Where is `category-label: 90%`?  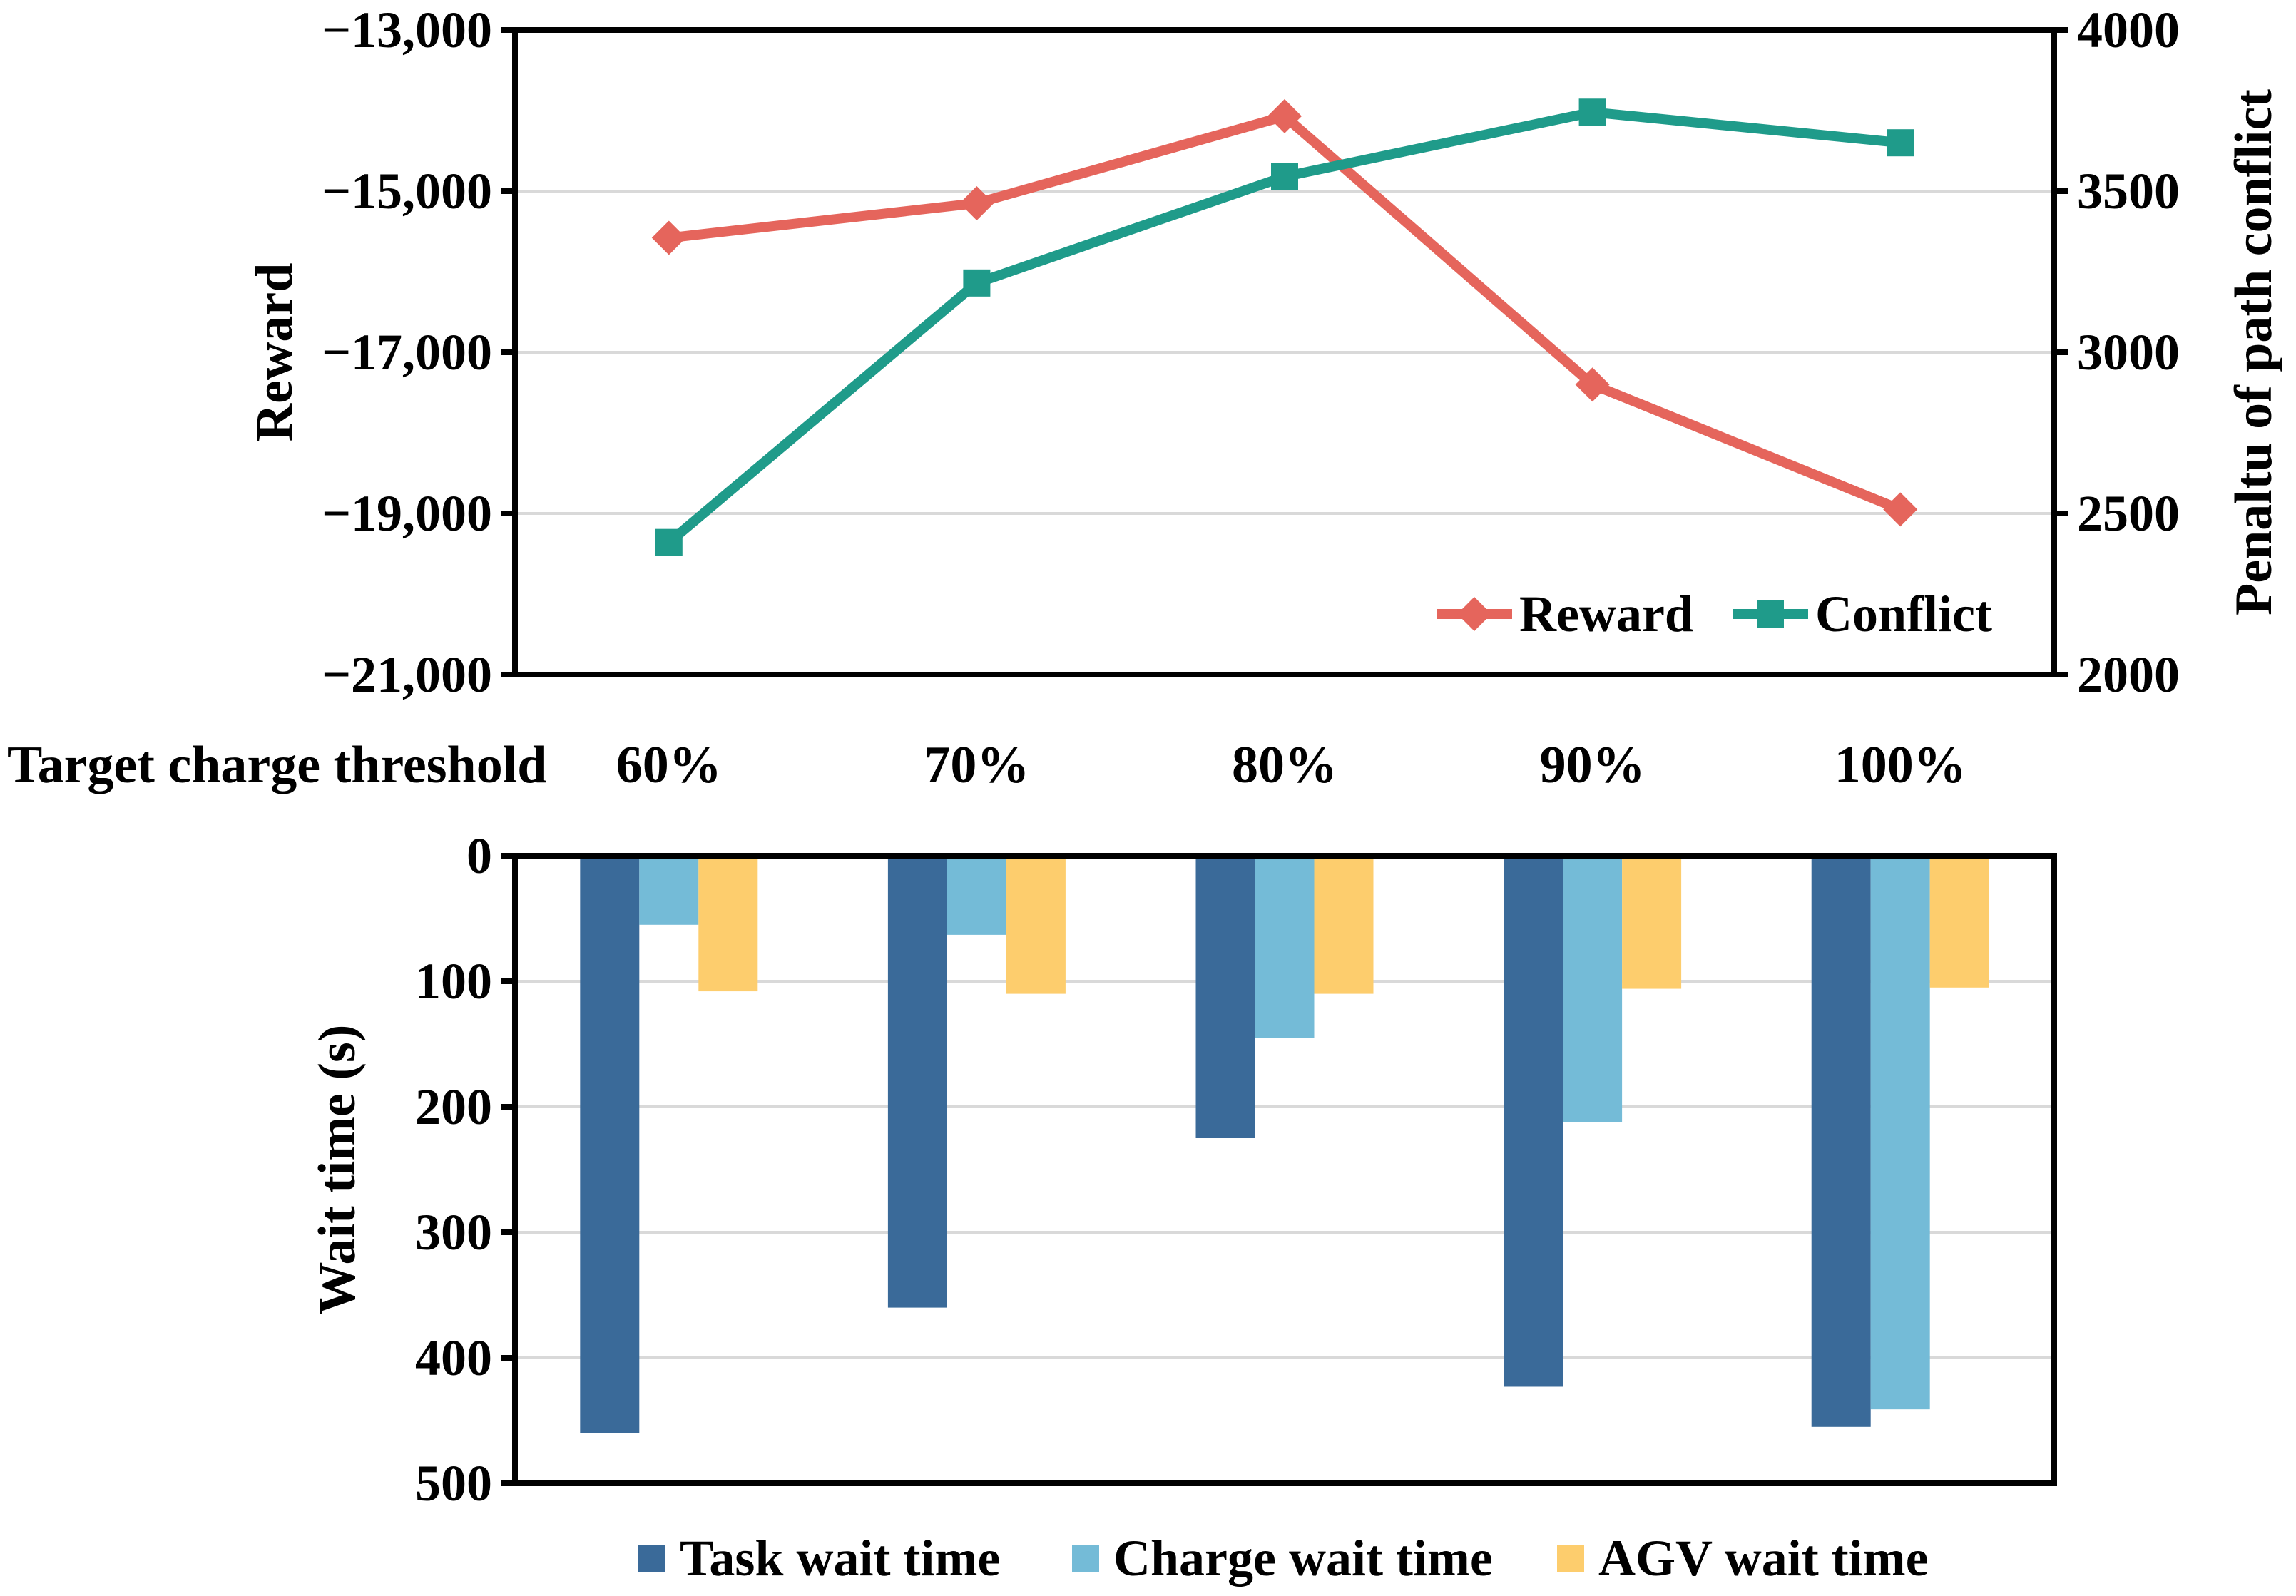
category-label: 90% is located at coordinates (1593, 765).